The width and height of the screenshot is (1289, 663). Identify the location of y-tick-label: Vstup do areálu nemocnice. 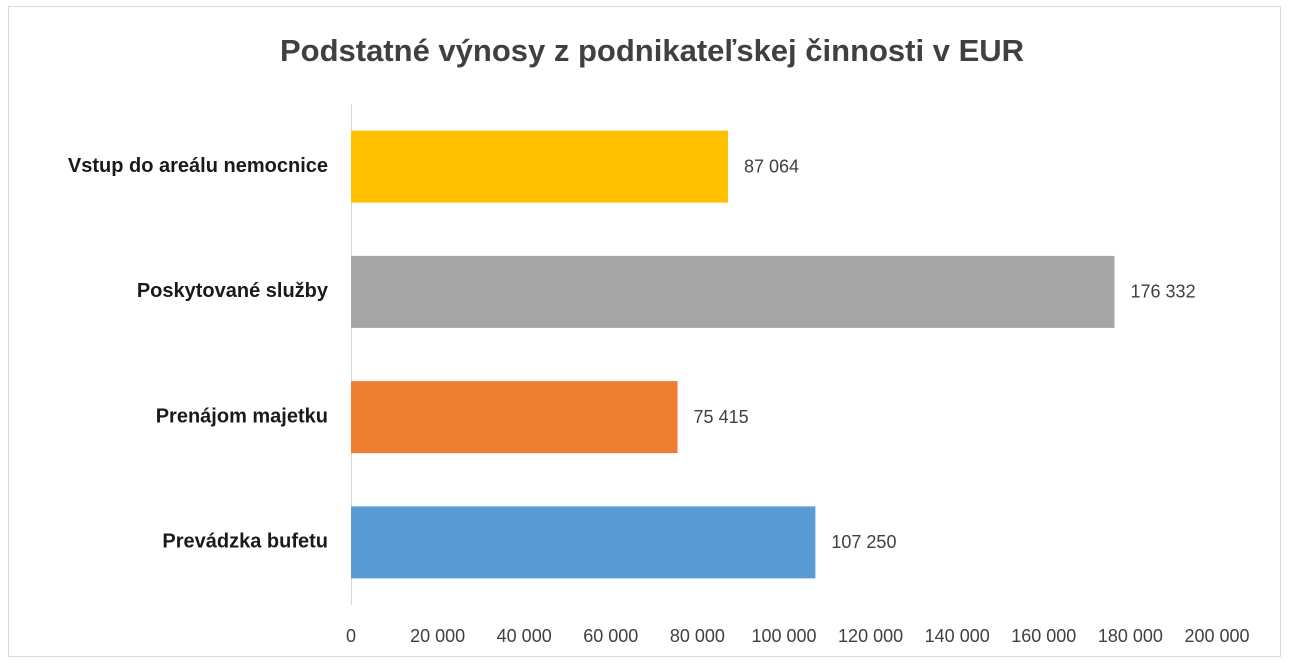
(198, 166).